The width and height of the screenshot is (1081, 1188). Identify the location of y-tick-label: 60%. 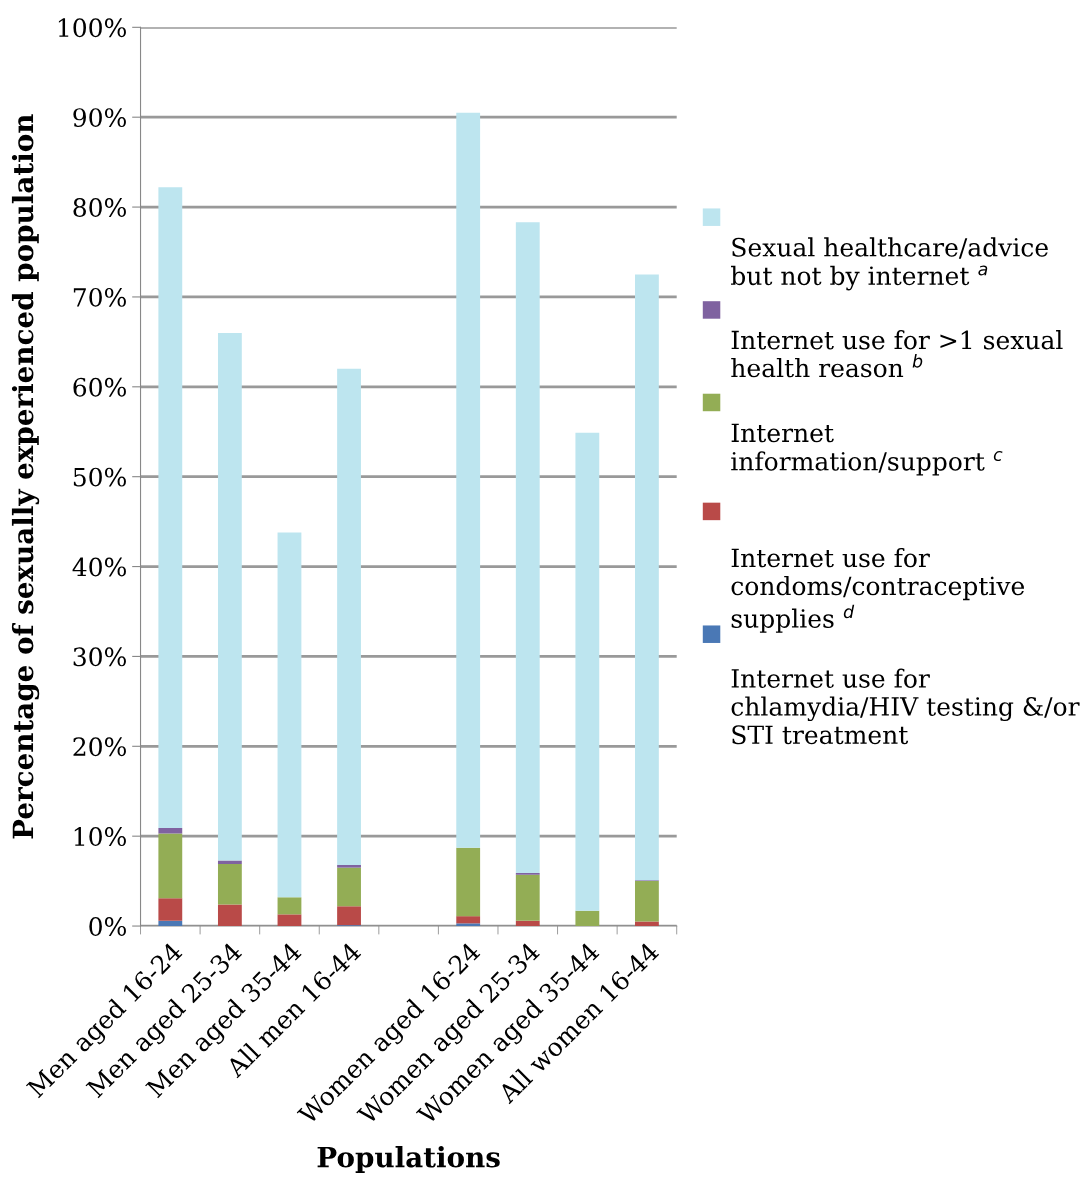
(99, 387).